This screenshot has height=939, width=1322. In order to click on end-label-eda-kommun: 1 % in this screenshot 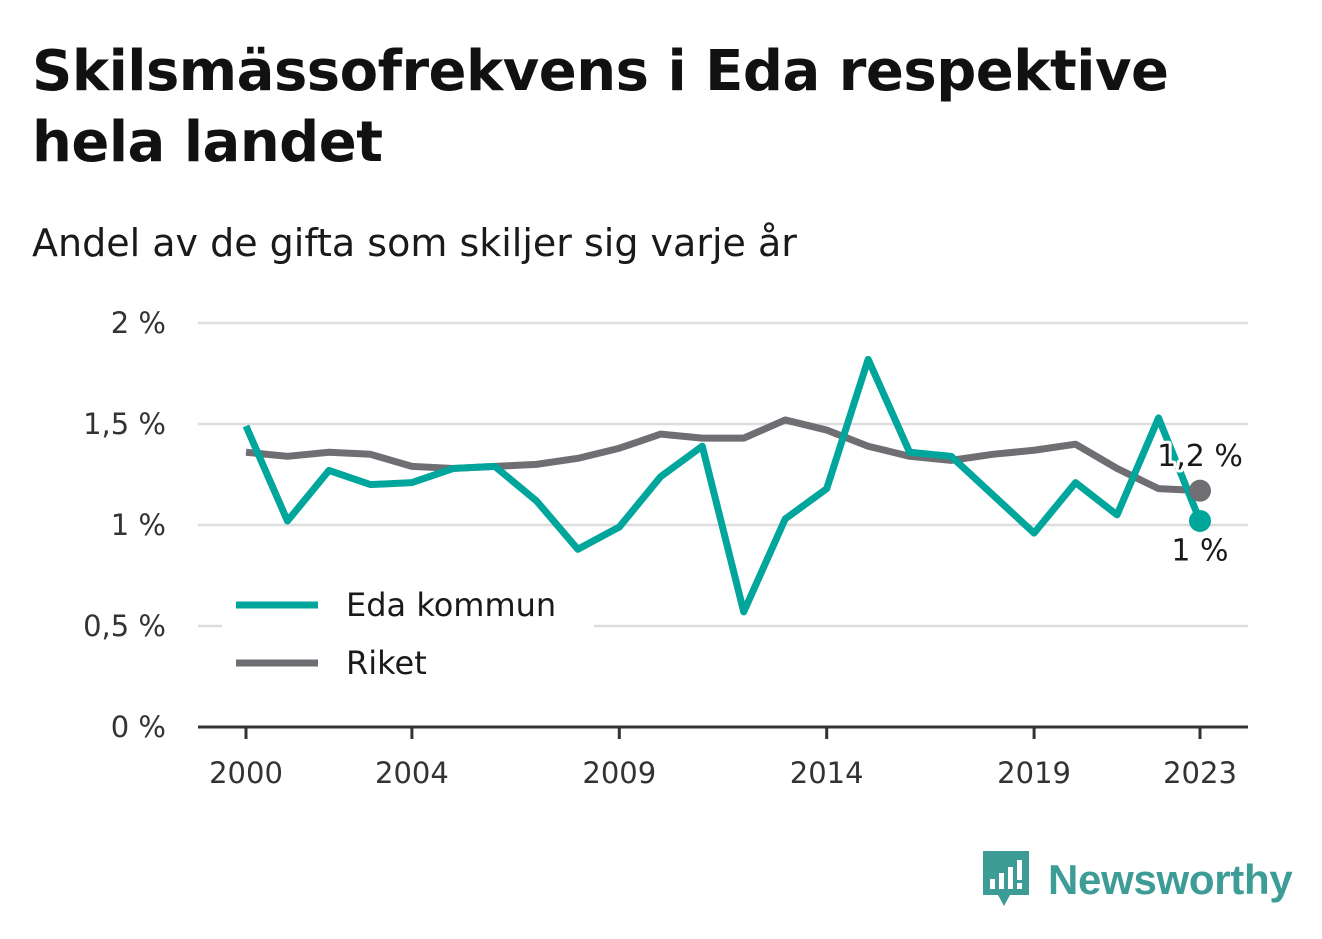, I will do `click(1199, 550)`.